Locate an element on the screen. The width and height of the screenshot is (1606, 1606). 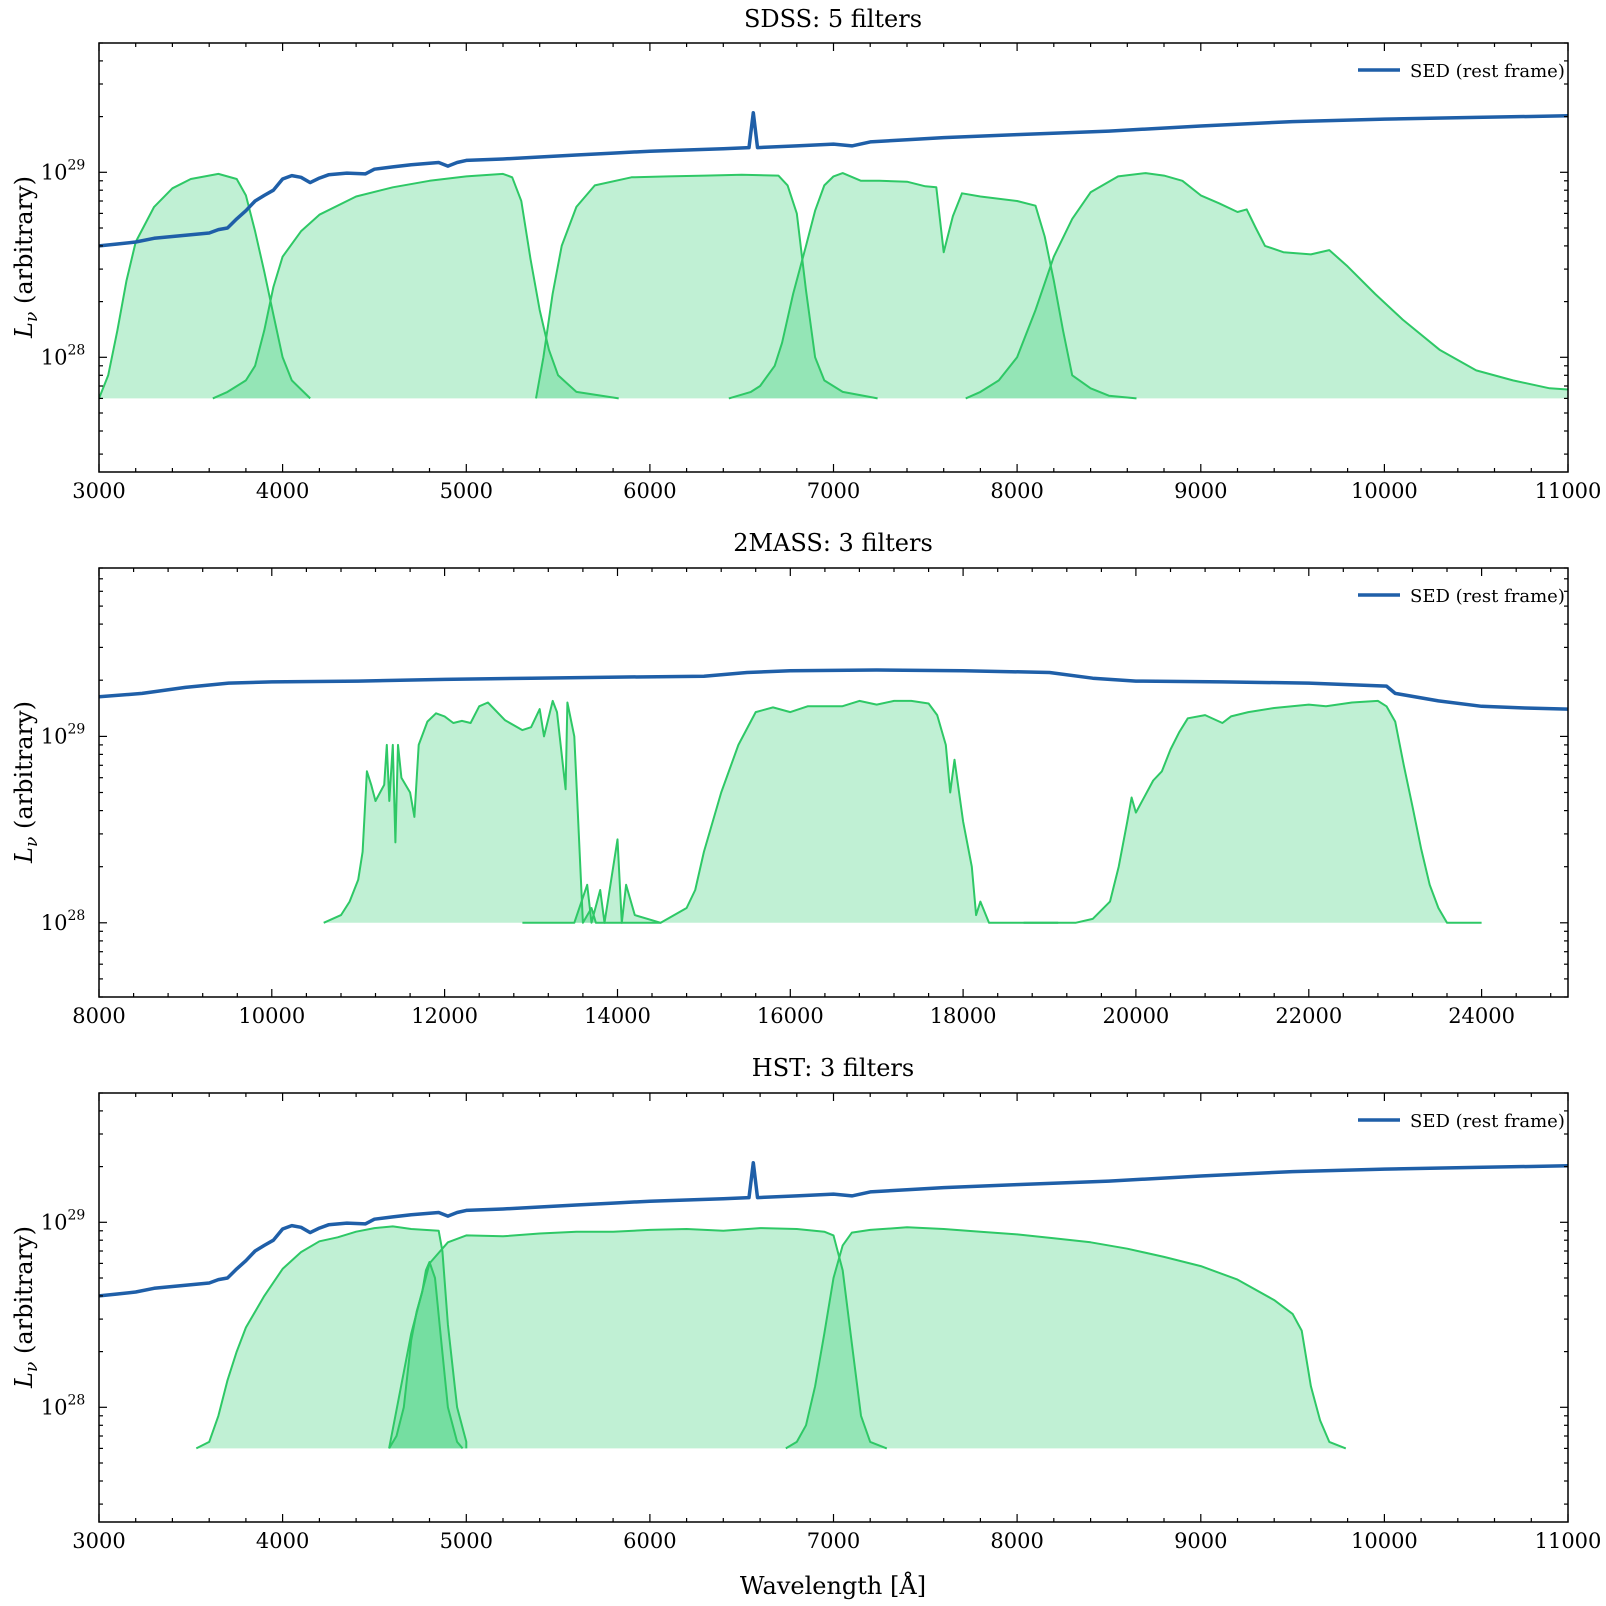
x-tick-label: 22000 is located at coordinates (1308, 1016).